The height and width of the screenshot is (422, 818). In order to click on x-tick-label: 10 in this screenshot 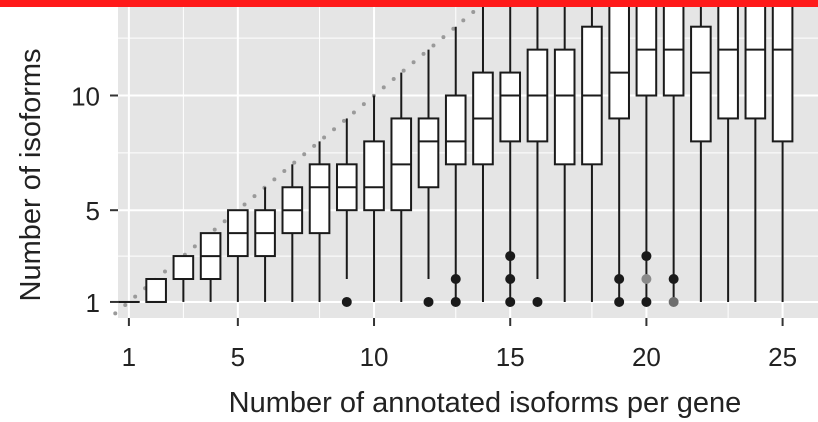, I will do `click(374, 357)`.